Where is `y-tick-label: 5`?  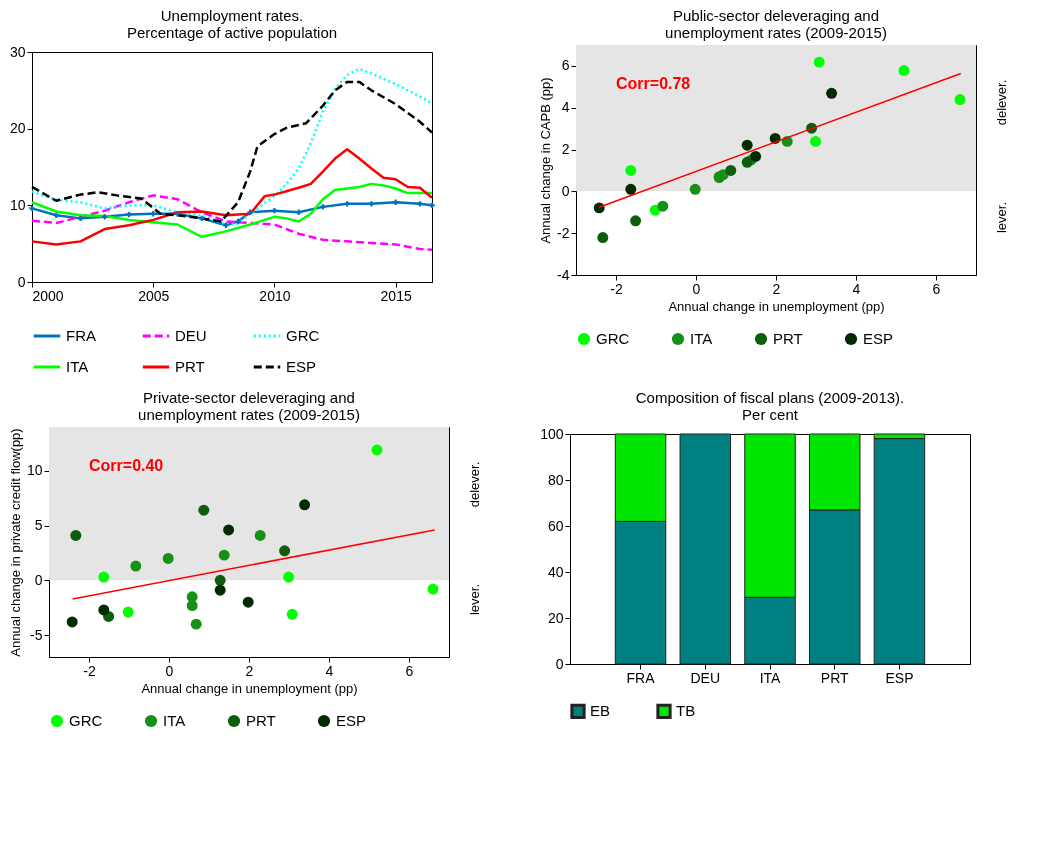
y-tick-label: 5 is located at coordinates (38, 525).